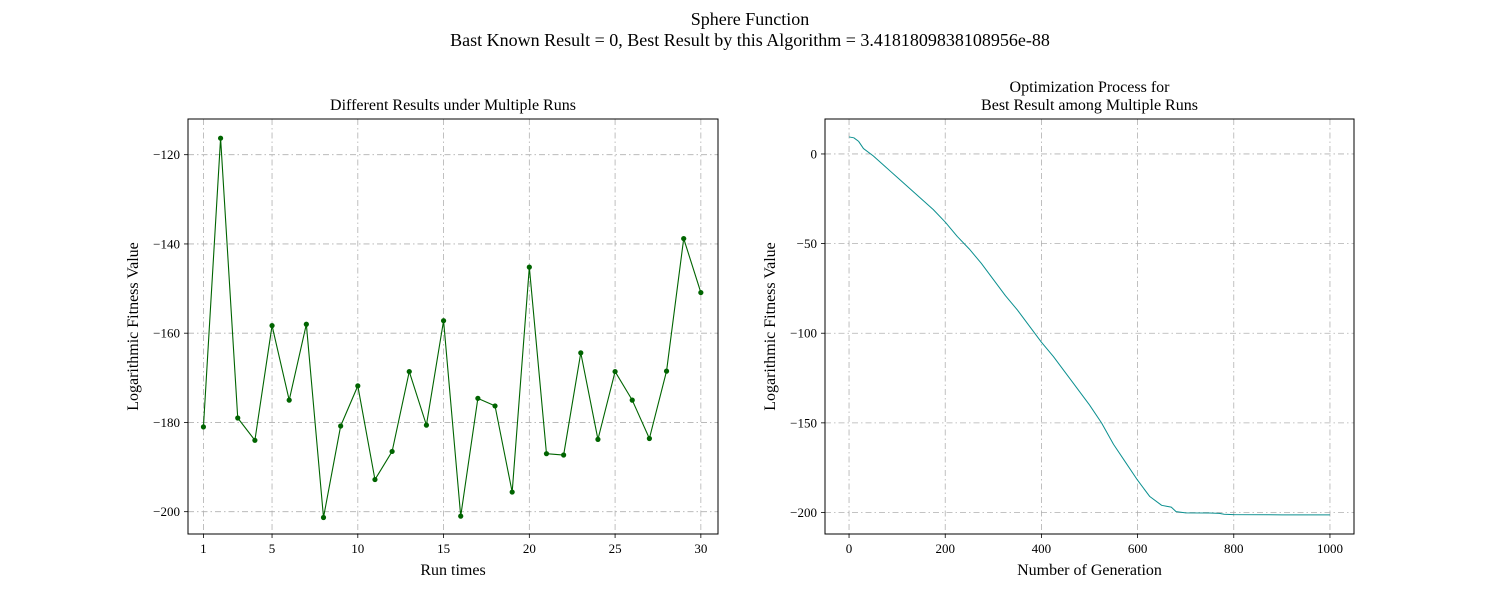 This screenshot has width=1500, height=600. Describe the element at coordinates (443, 548) in the screenshot. I see `x-tick-label: 15` at that location.